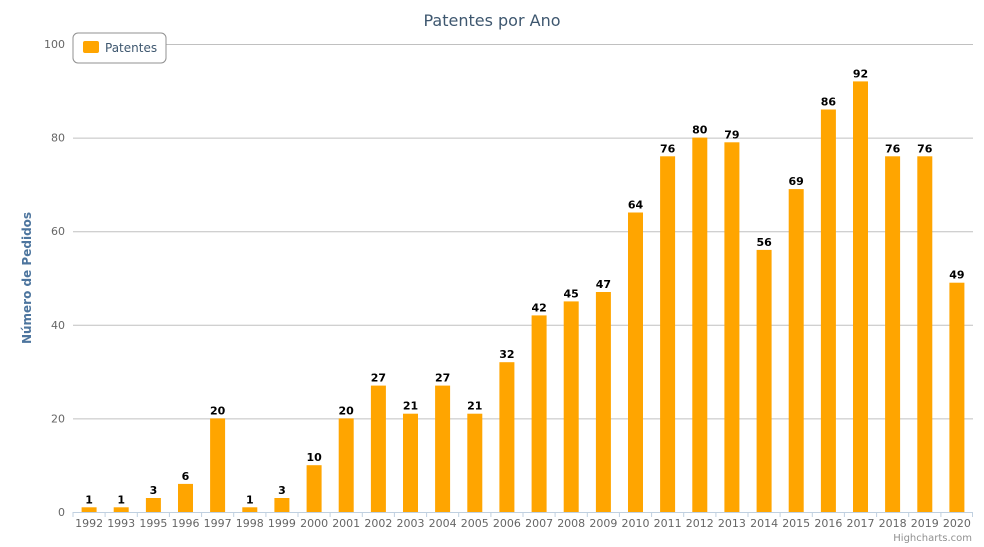 This screenshot has height=547, width=984. I want to click on bar-2020, so click(957, 397).